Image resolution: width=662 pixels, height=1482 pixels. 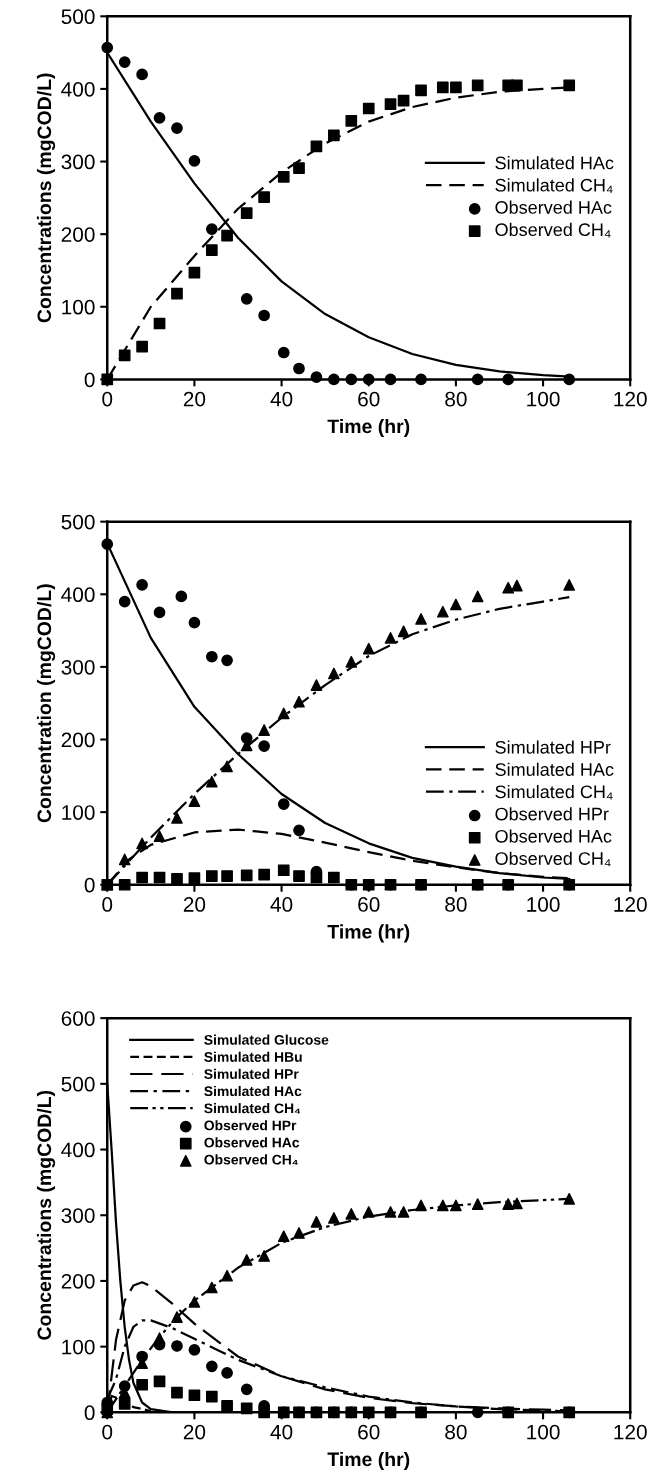 I want to click on legend-label: Simulated Glucose, so click(x=266, y=1039).